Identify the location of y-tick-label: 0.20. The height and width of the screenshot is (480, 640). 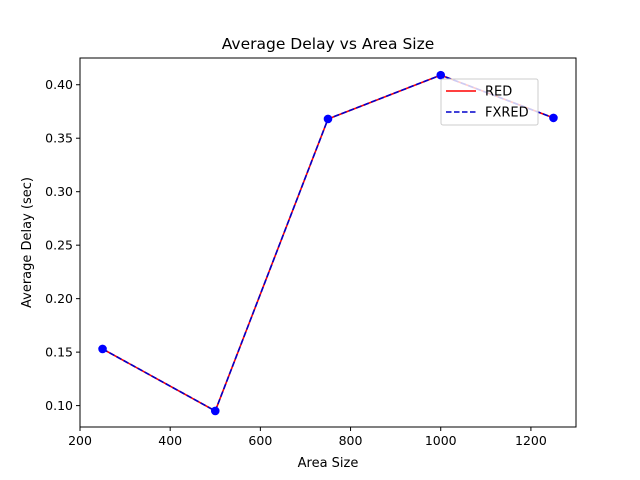
(59, 298).